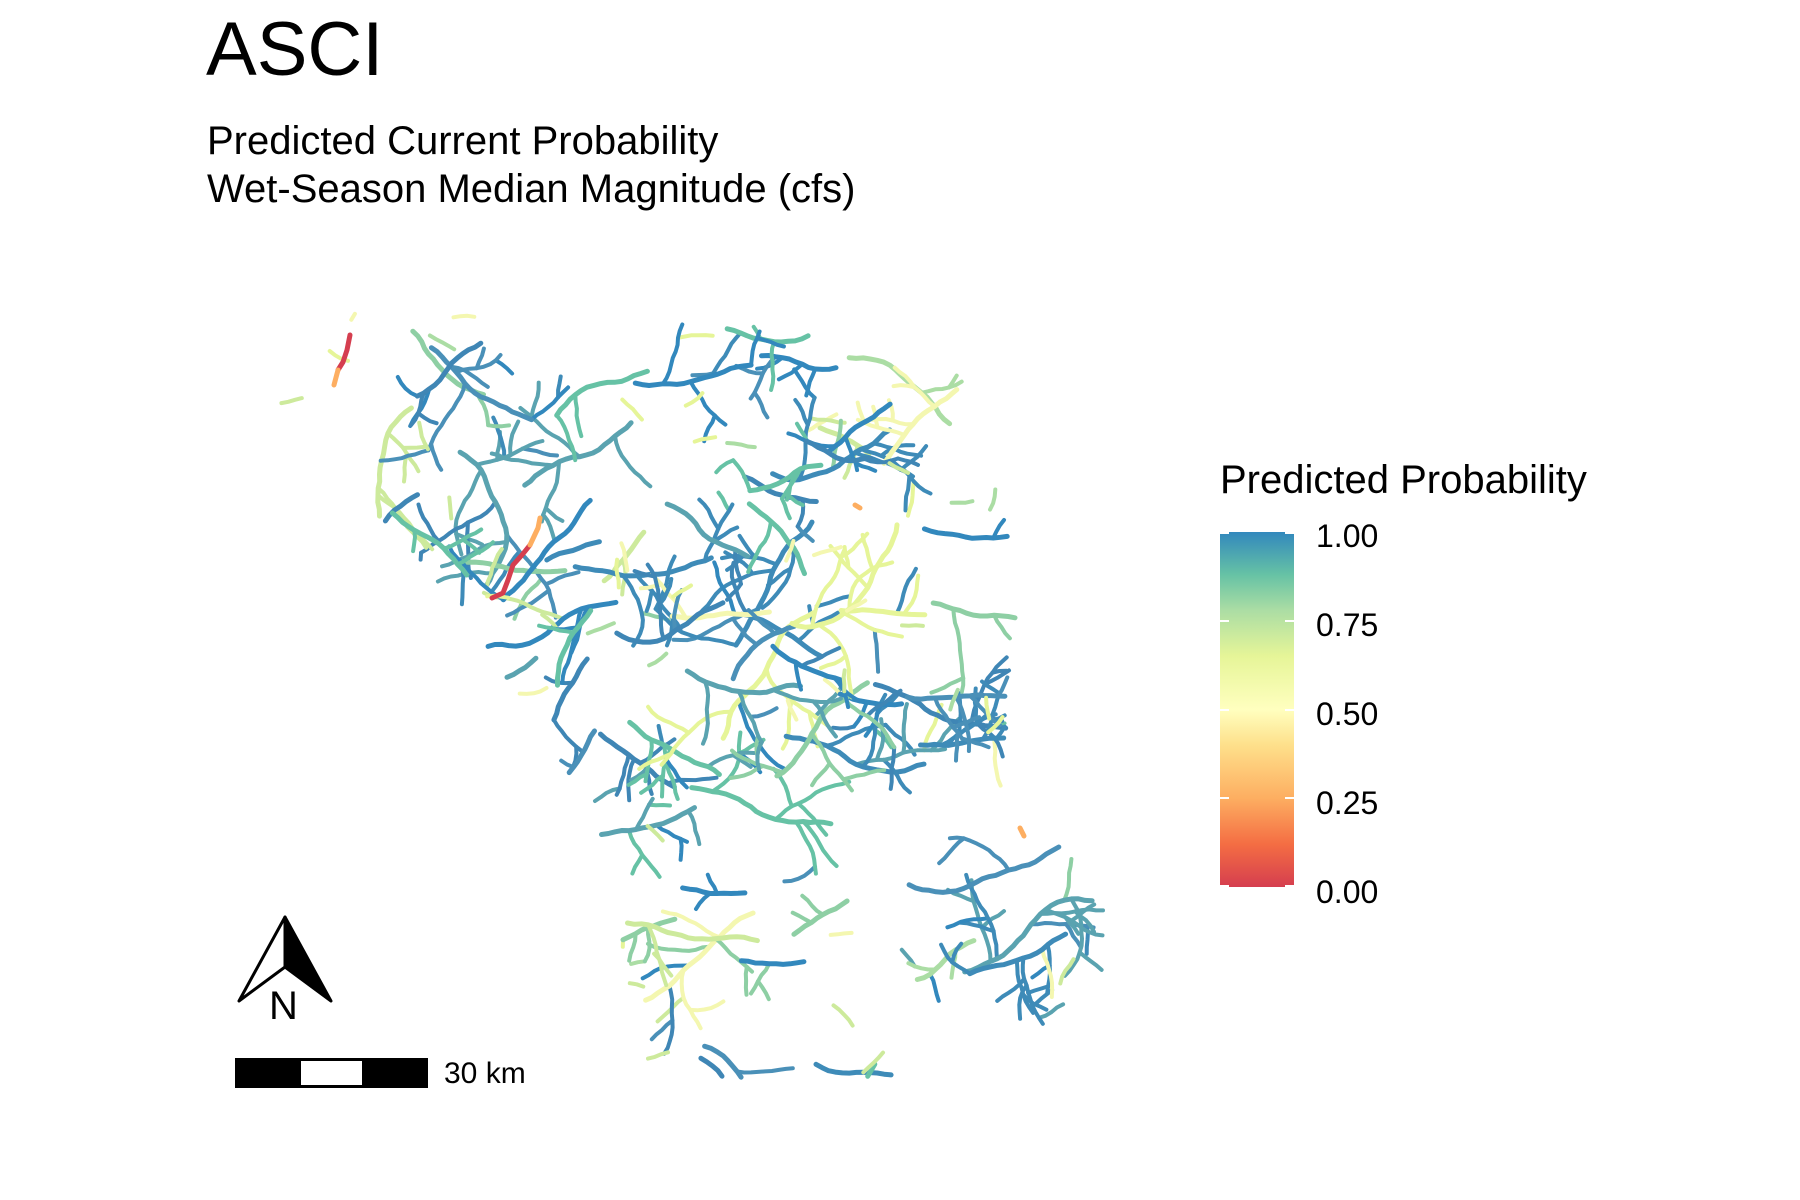  I want to click on legend-colorbar, so click(1257, 709).